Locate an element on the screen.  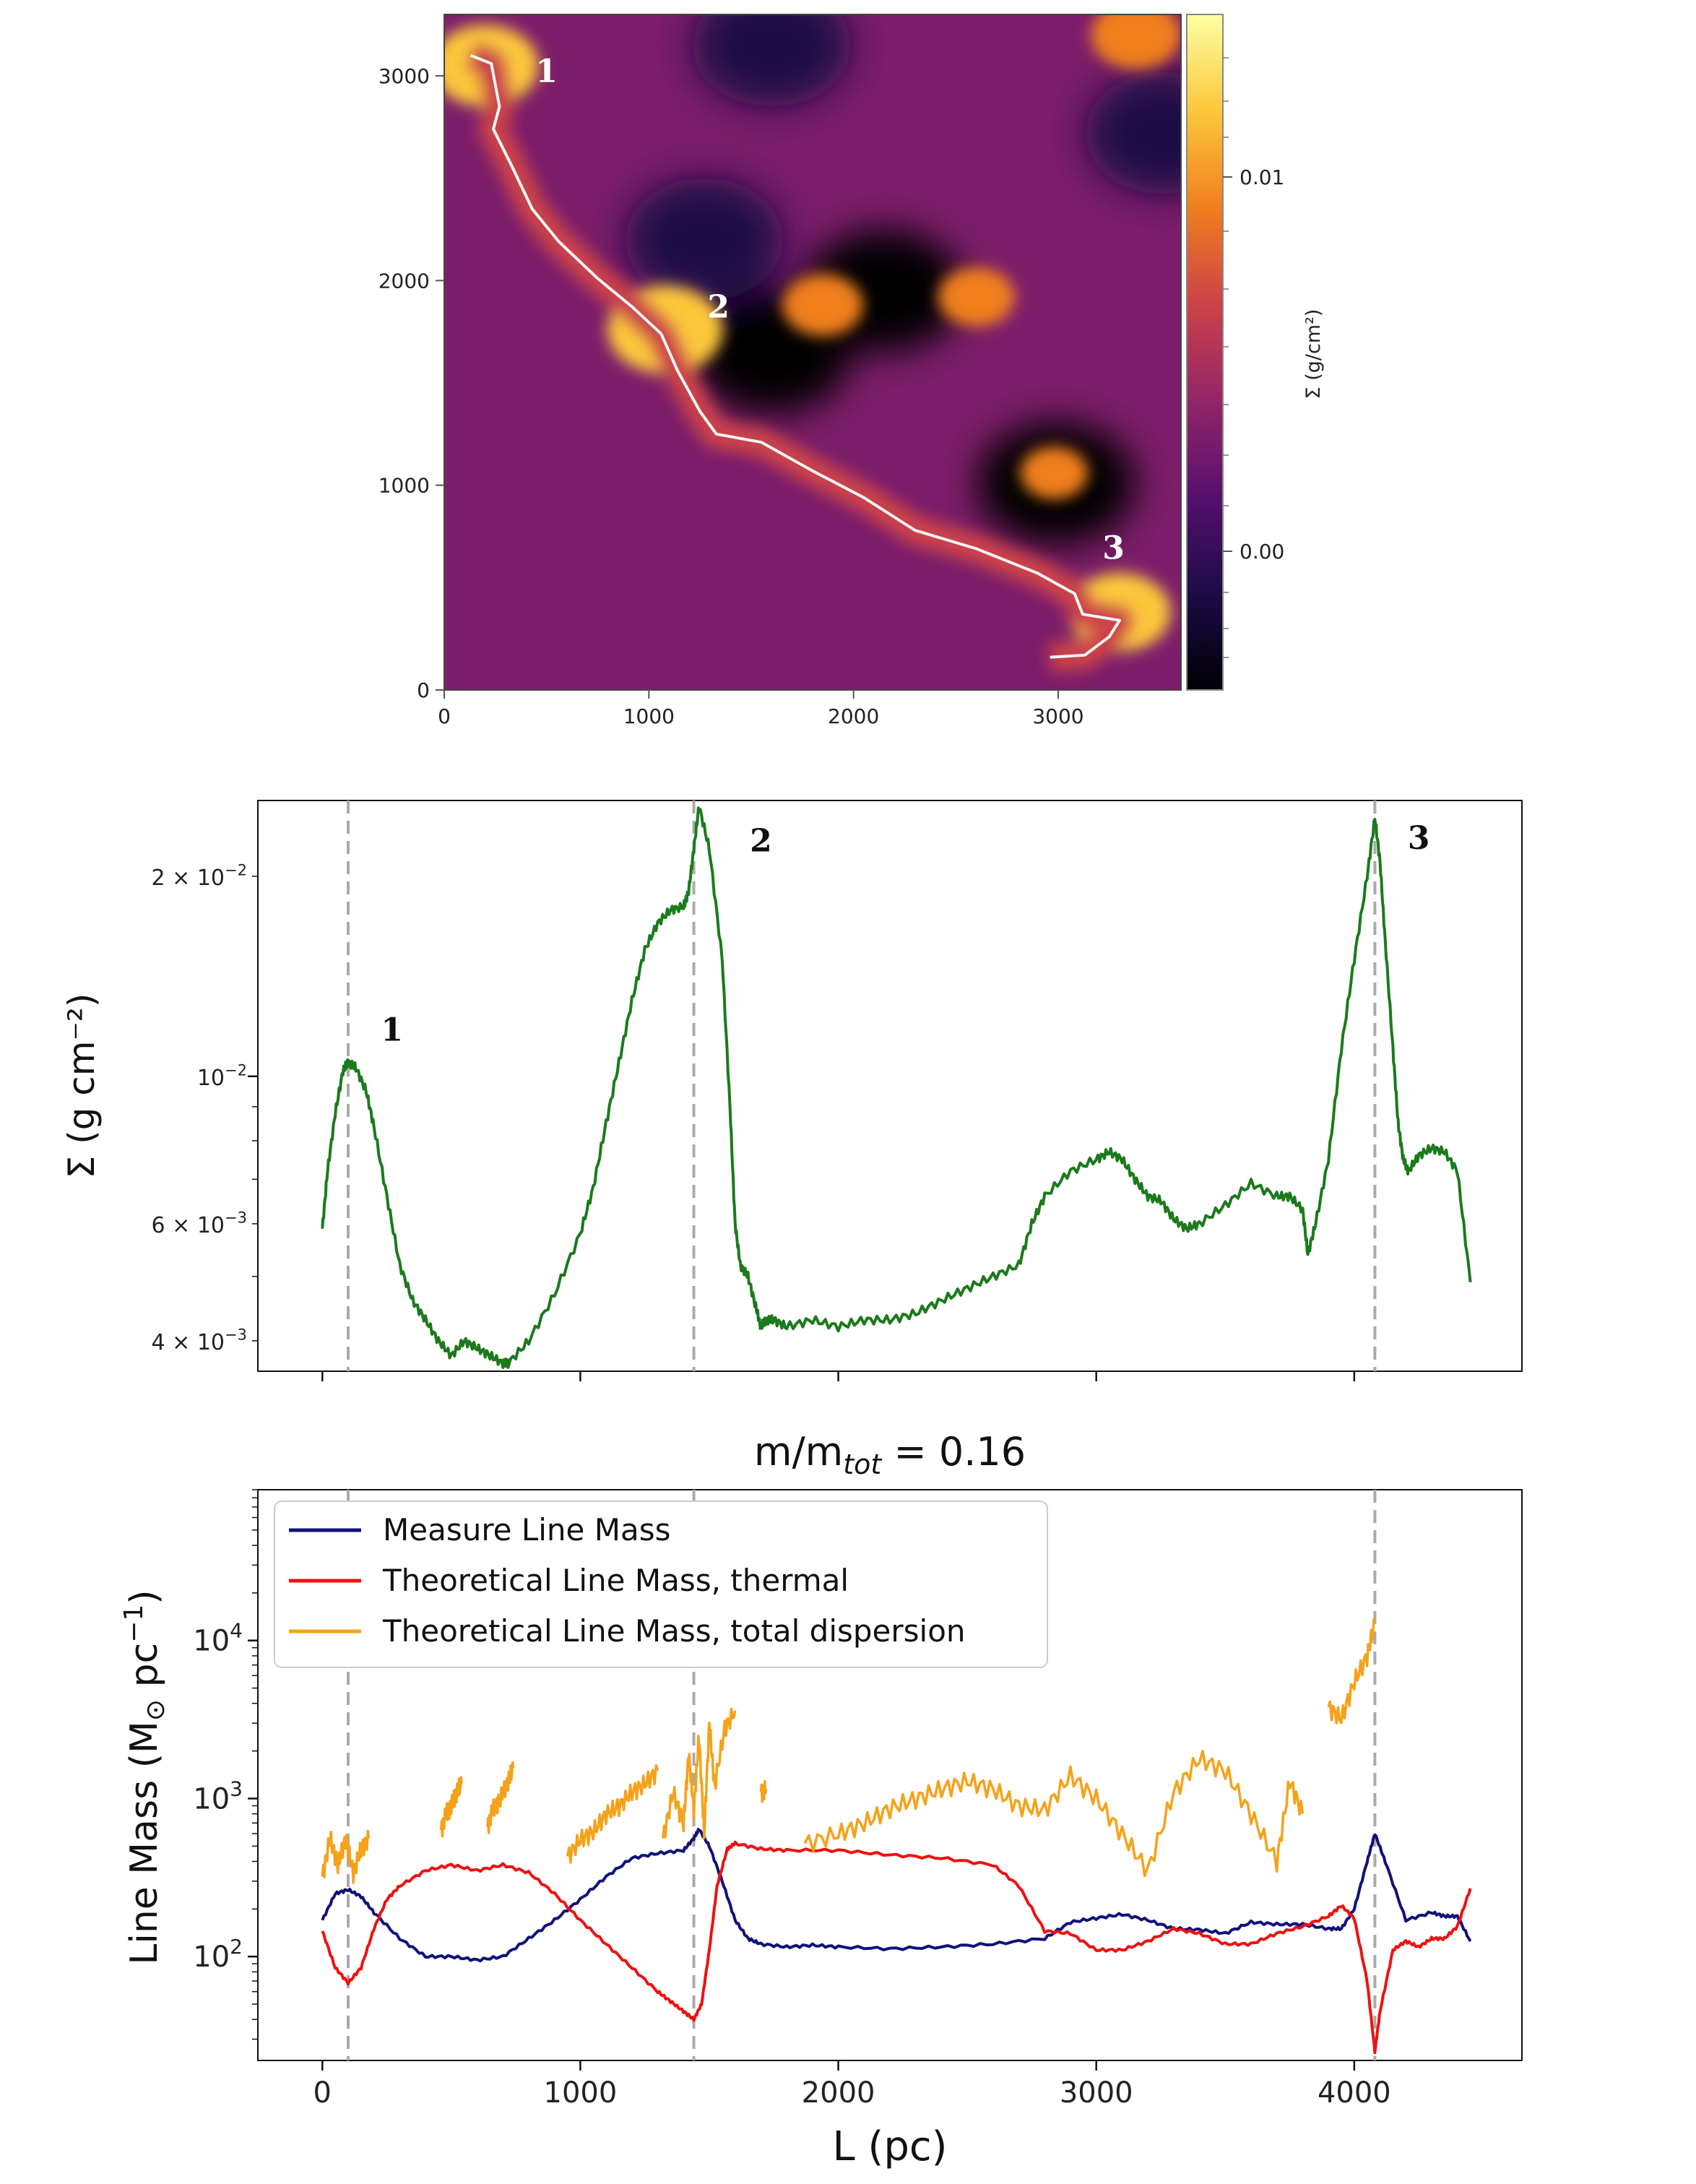
x-tick-label: 4000 is located at coordinates (1355, 2093).